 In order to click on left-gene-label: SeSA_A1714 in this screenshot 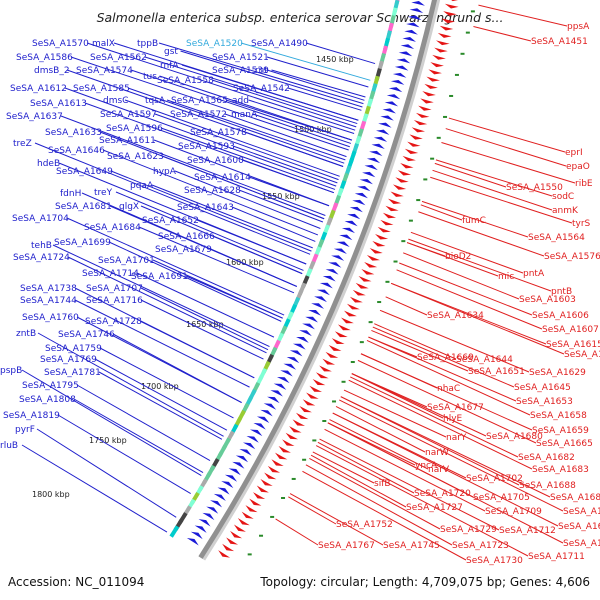, I will do `click(110, 274)`.